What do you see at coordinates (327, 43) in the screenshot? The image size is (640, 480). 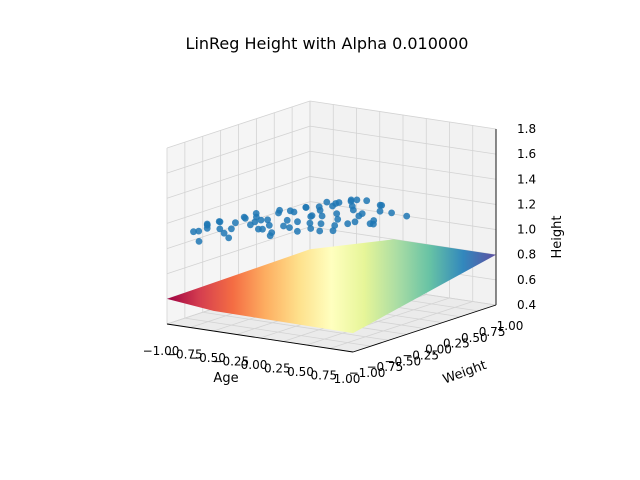 I see `chart-title: LinReg Height with Alpha 0.010000` at bounding box center [327, 43].